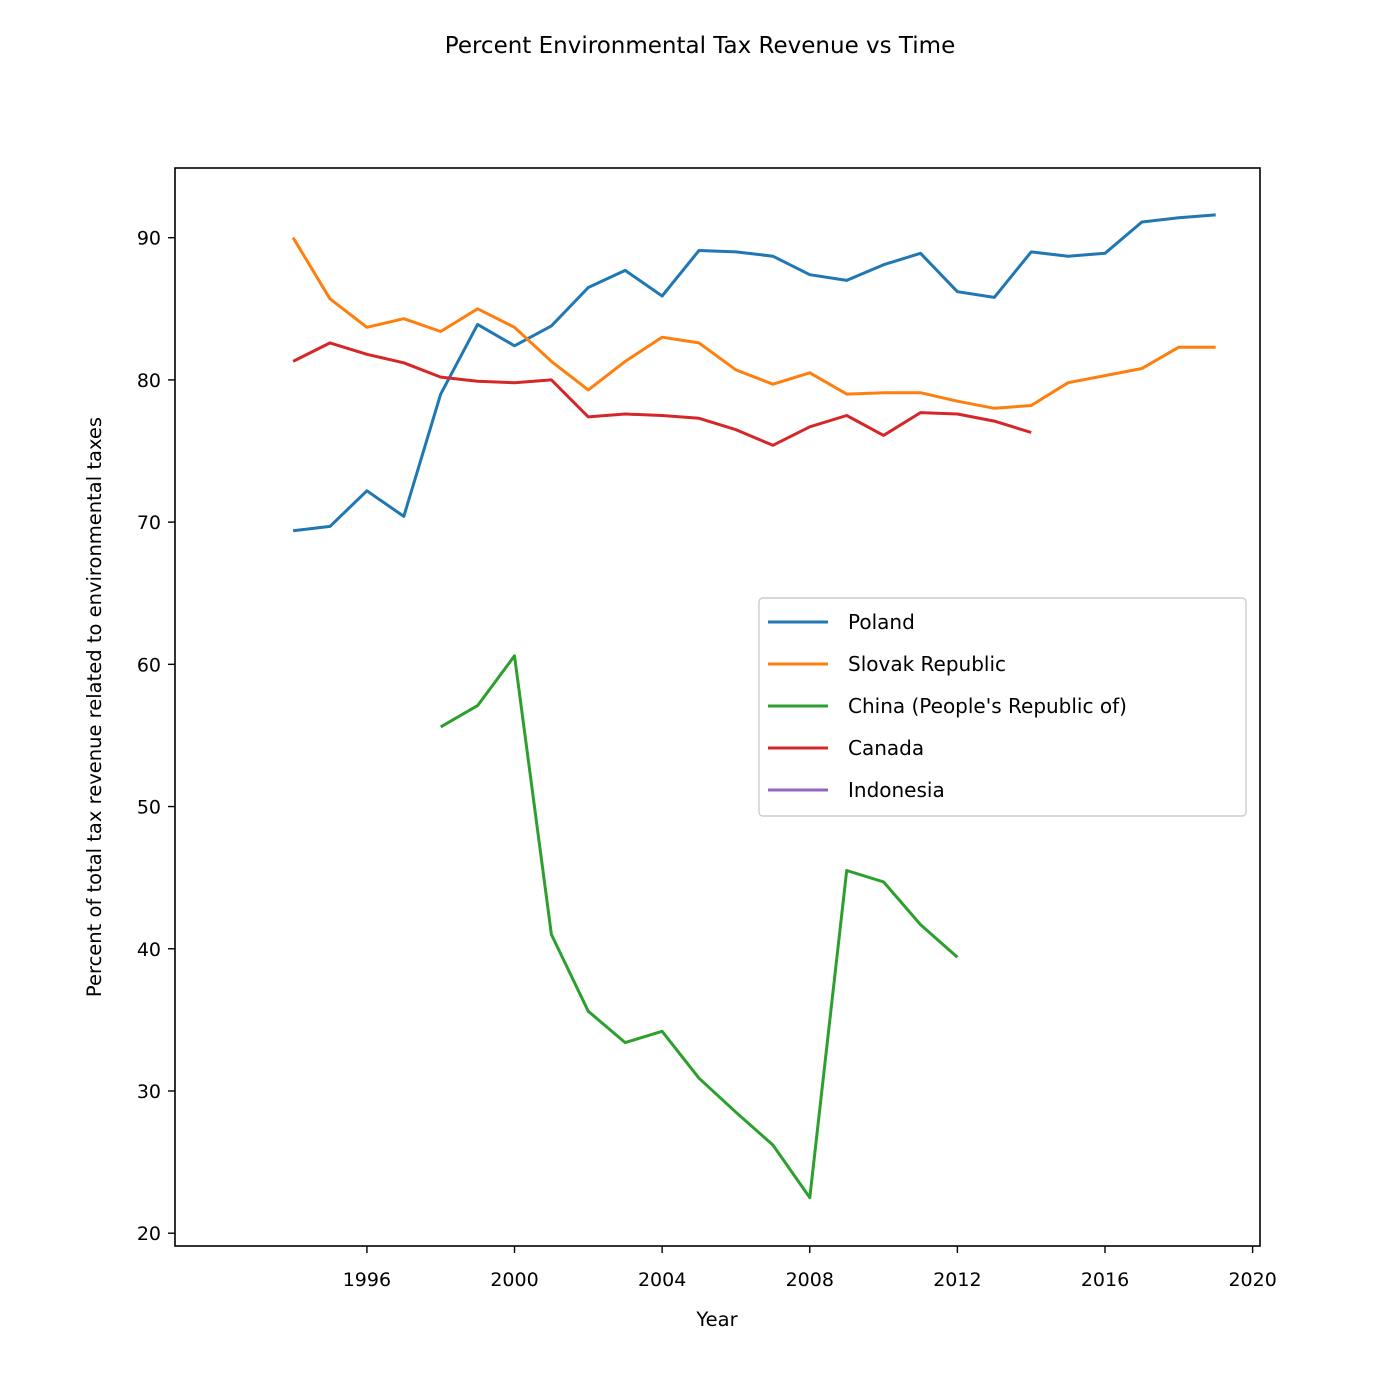  What do you see at coordinates (957, 1280) in the screenshot?
I see `x-tick-label: 2012` at bounding box center [957, 1280].